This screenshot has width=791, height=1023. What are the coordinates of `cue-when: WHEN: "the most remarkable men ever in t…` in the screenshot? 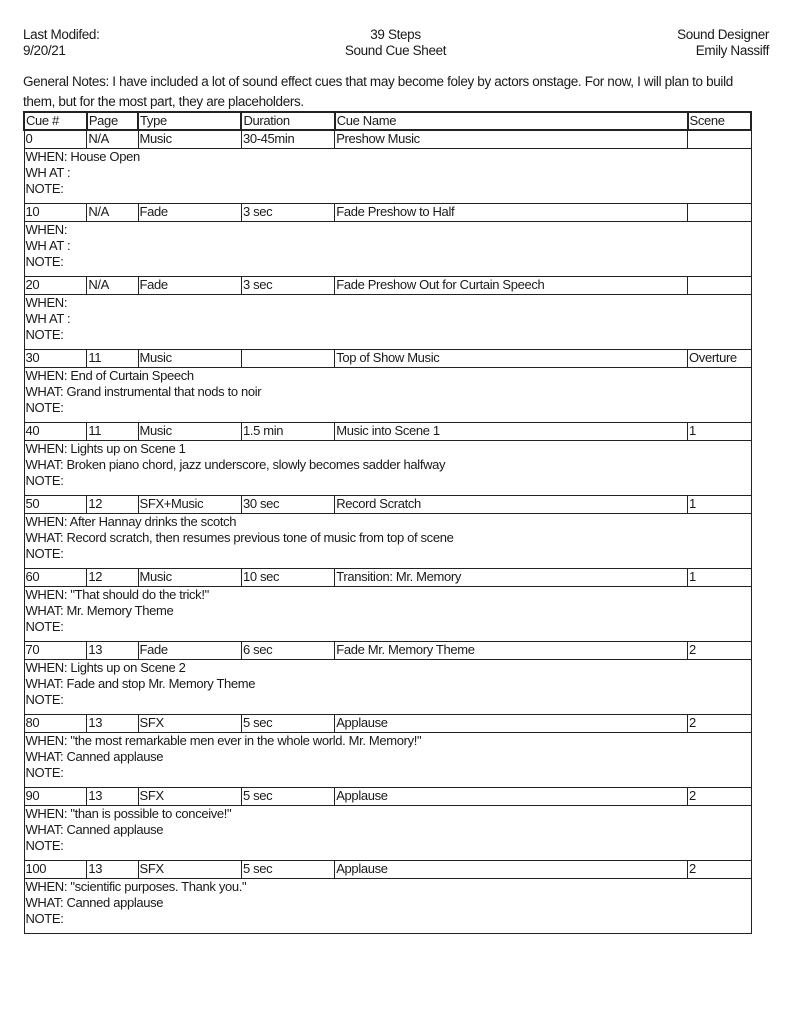 It's located at (223, 741).